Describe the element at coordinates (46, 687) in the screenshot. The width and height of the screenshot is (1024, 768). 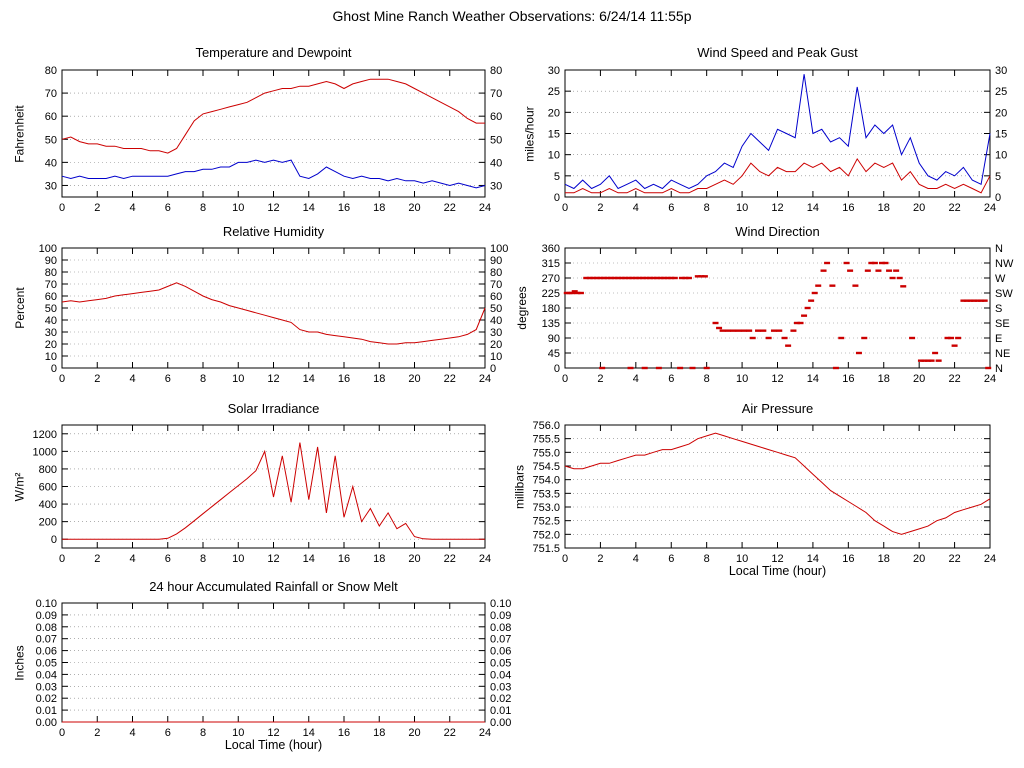
I see `tick-label: 0.03` at that location.